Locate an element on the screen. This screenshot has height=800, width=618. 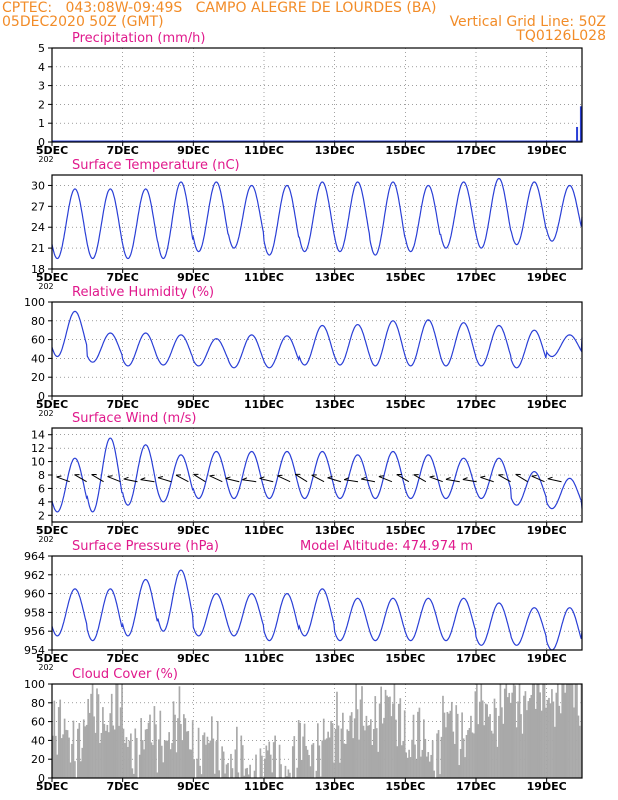
x-tick-label: 13DEC is located at coordinates (335, 150).